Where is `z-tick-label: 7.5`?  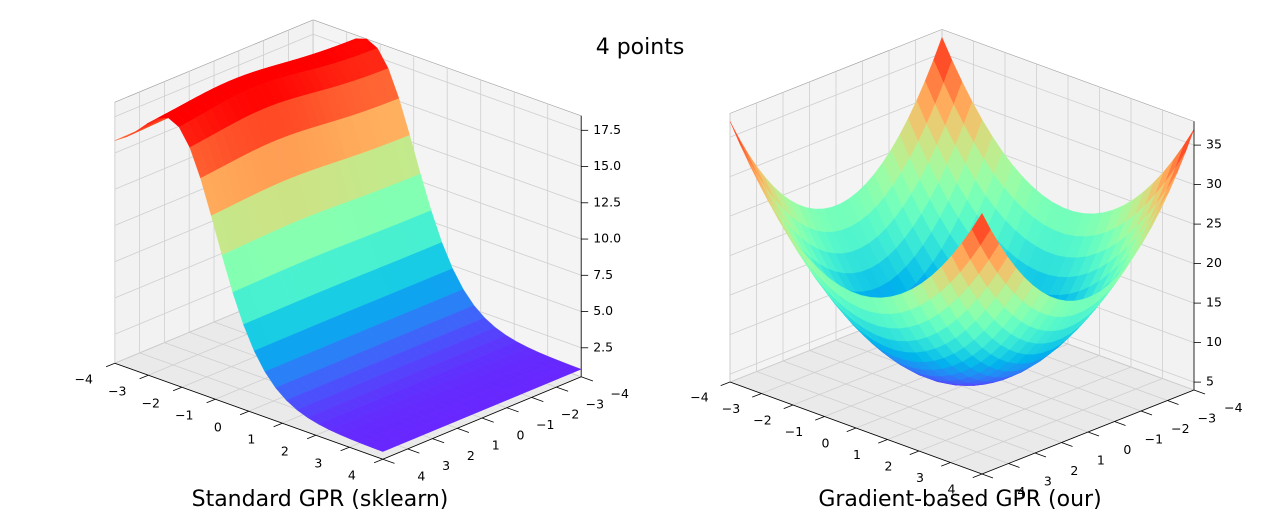 z-tick-label: 7.5 is located at coordinates (603, 274).